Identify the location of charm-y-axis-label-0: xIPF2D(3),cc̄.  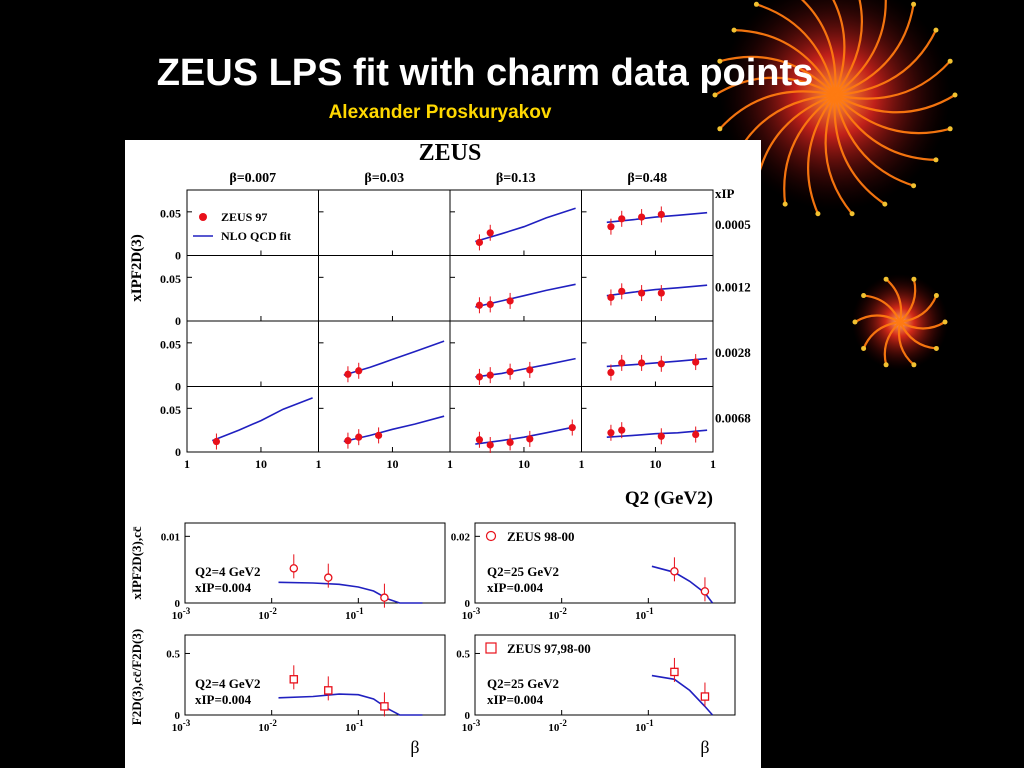
(136, 563).